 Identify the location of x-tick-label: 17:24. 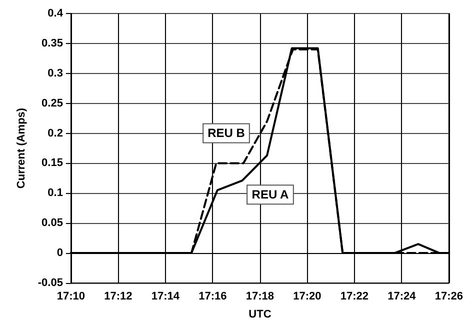
(402, 296).